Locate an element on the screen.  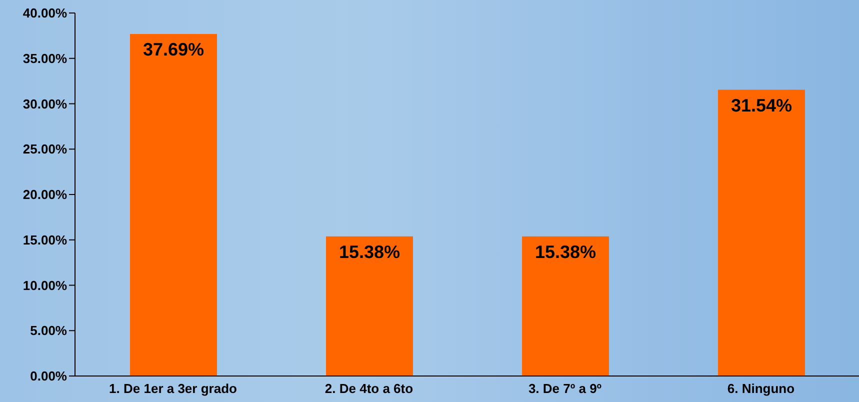
x-tick-label: 3. De 7º a 9º is located at coordinates (565, 388).